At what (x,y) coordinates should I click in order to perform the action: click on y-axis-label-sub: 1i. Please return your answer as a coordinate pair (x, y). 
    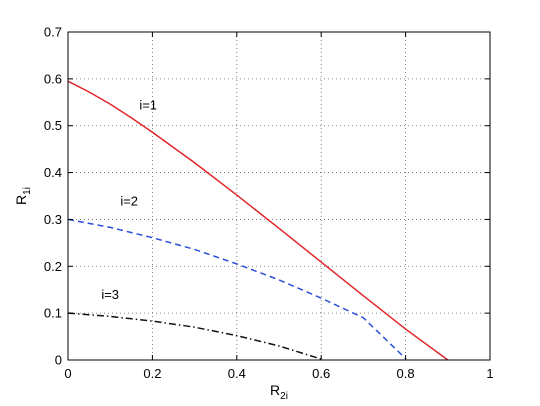
    Looking at the image, I should click on (27, 191).